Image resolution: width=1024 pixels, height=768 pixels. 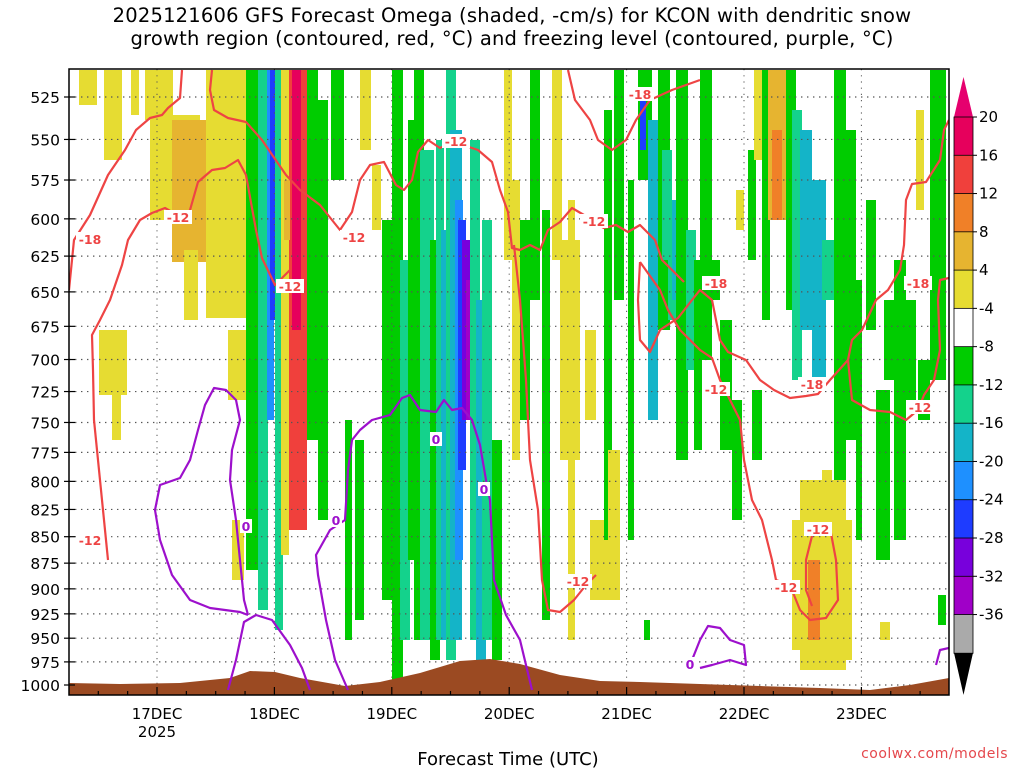 What do you see at coordinates (978, 386) in the screenshot?
I see `colorbar: 20 16 12 8 4 -4 -8 -12 -16 -20 -24 -28 -32 -36` at bounding box center [978, 386].